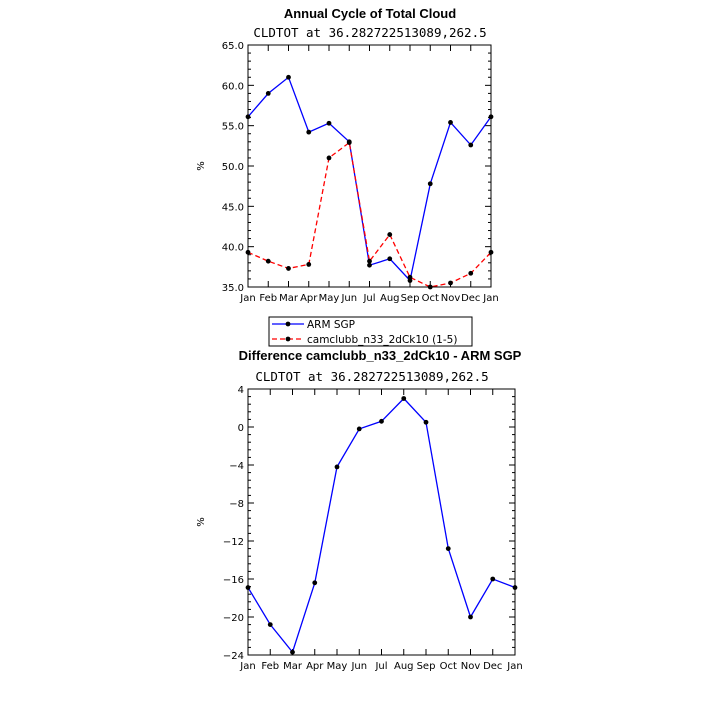 This screenshot has height=701, width=701. I want to click on chart-title: Difference camclubb_n33_2dCk10 - ARM SGP, so click(380, 355).